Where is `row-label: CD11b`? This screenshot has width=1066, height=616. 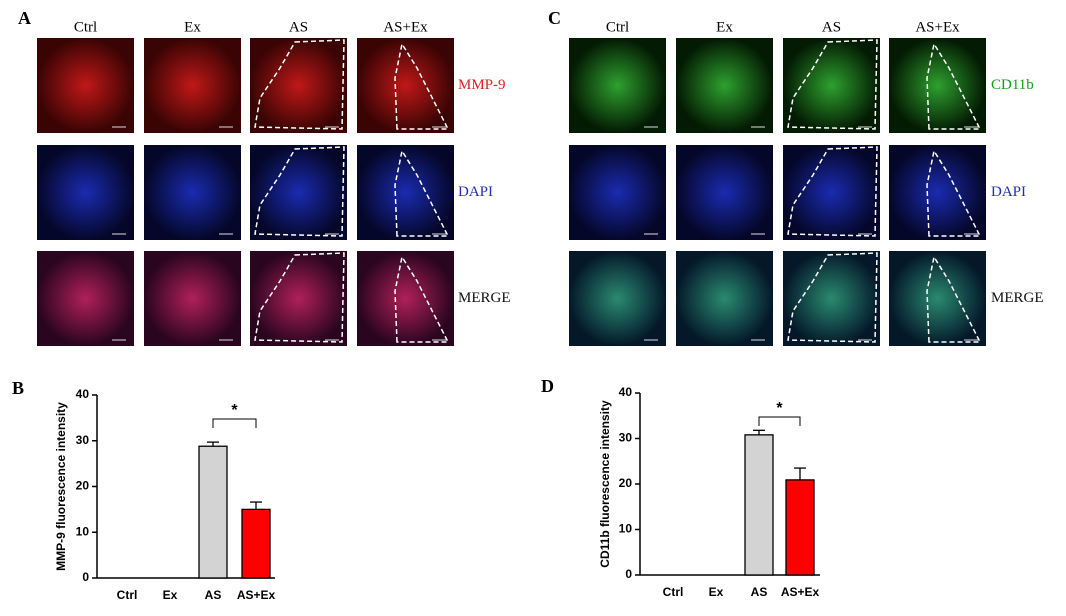
row-label: CD11b is located at coordinates (1012, 85).